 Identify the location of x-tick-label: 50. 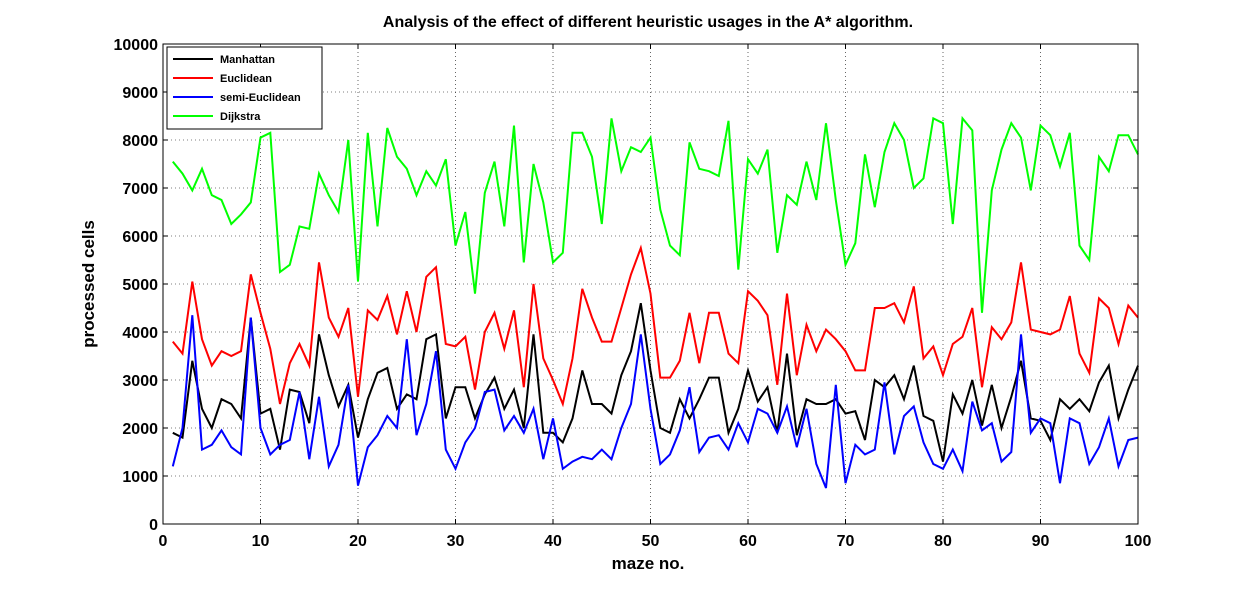
(651, 541).